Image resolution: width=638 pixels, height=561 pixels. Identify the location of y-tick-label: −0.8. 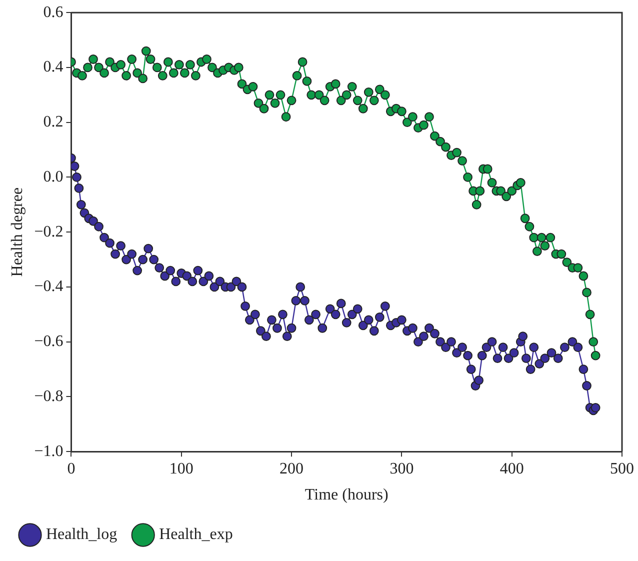
(49, 396).